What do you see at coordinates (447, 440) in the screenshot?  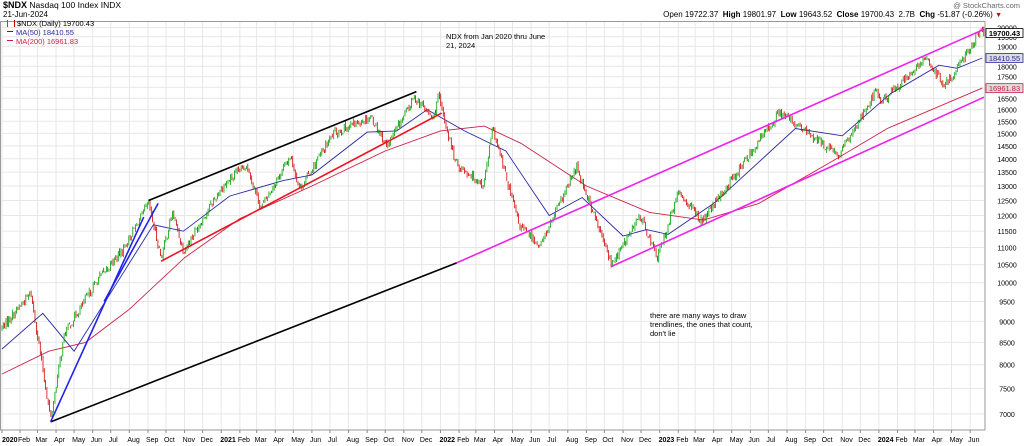 I see `x-tick-label: 2022` at bounding box center [447, 440].